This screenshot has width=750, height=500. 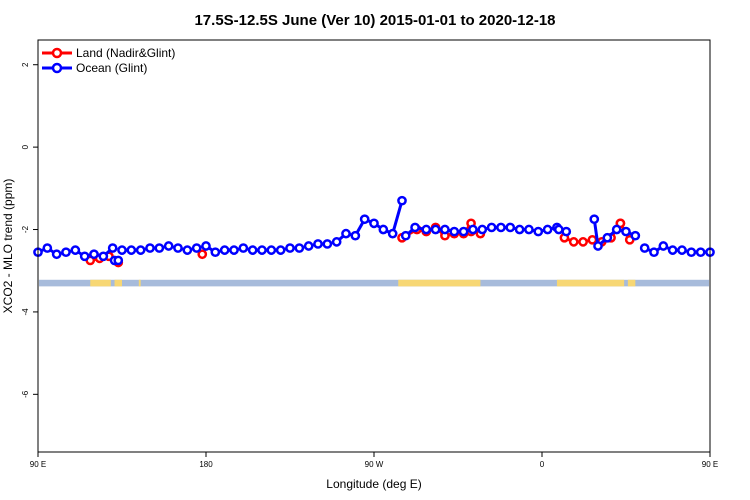 I want to click on x-tick-label: 180, so click(x=206, y=464).